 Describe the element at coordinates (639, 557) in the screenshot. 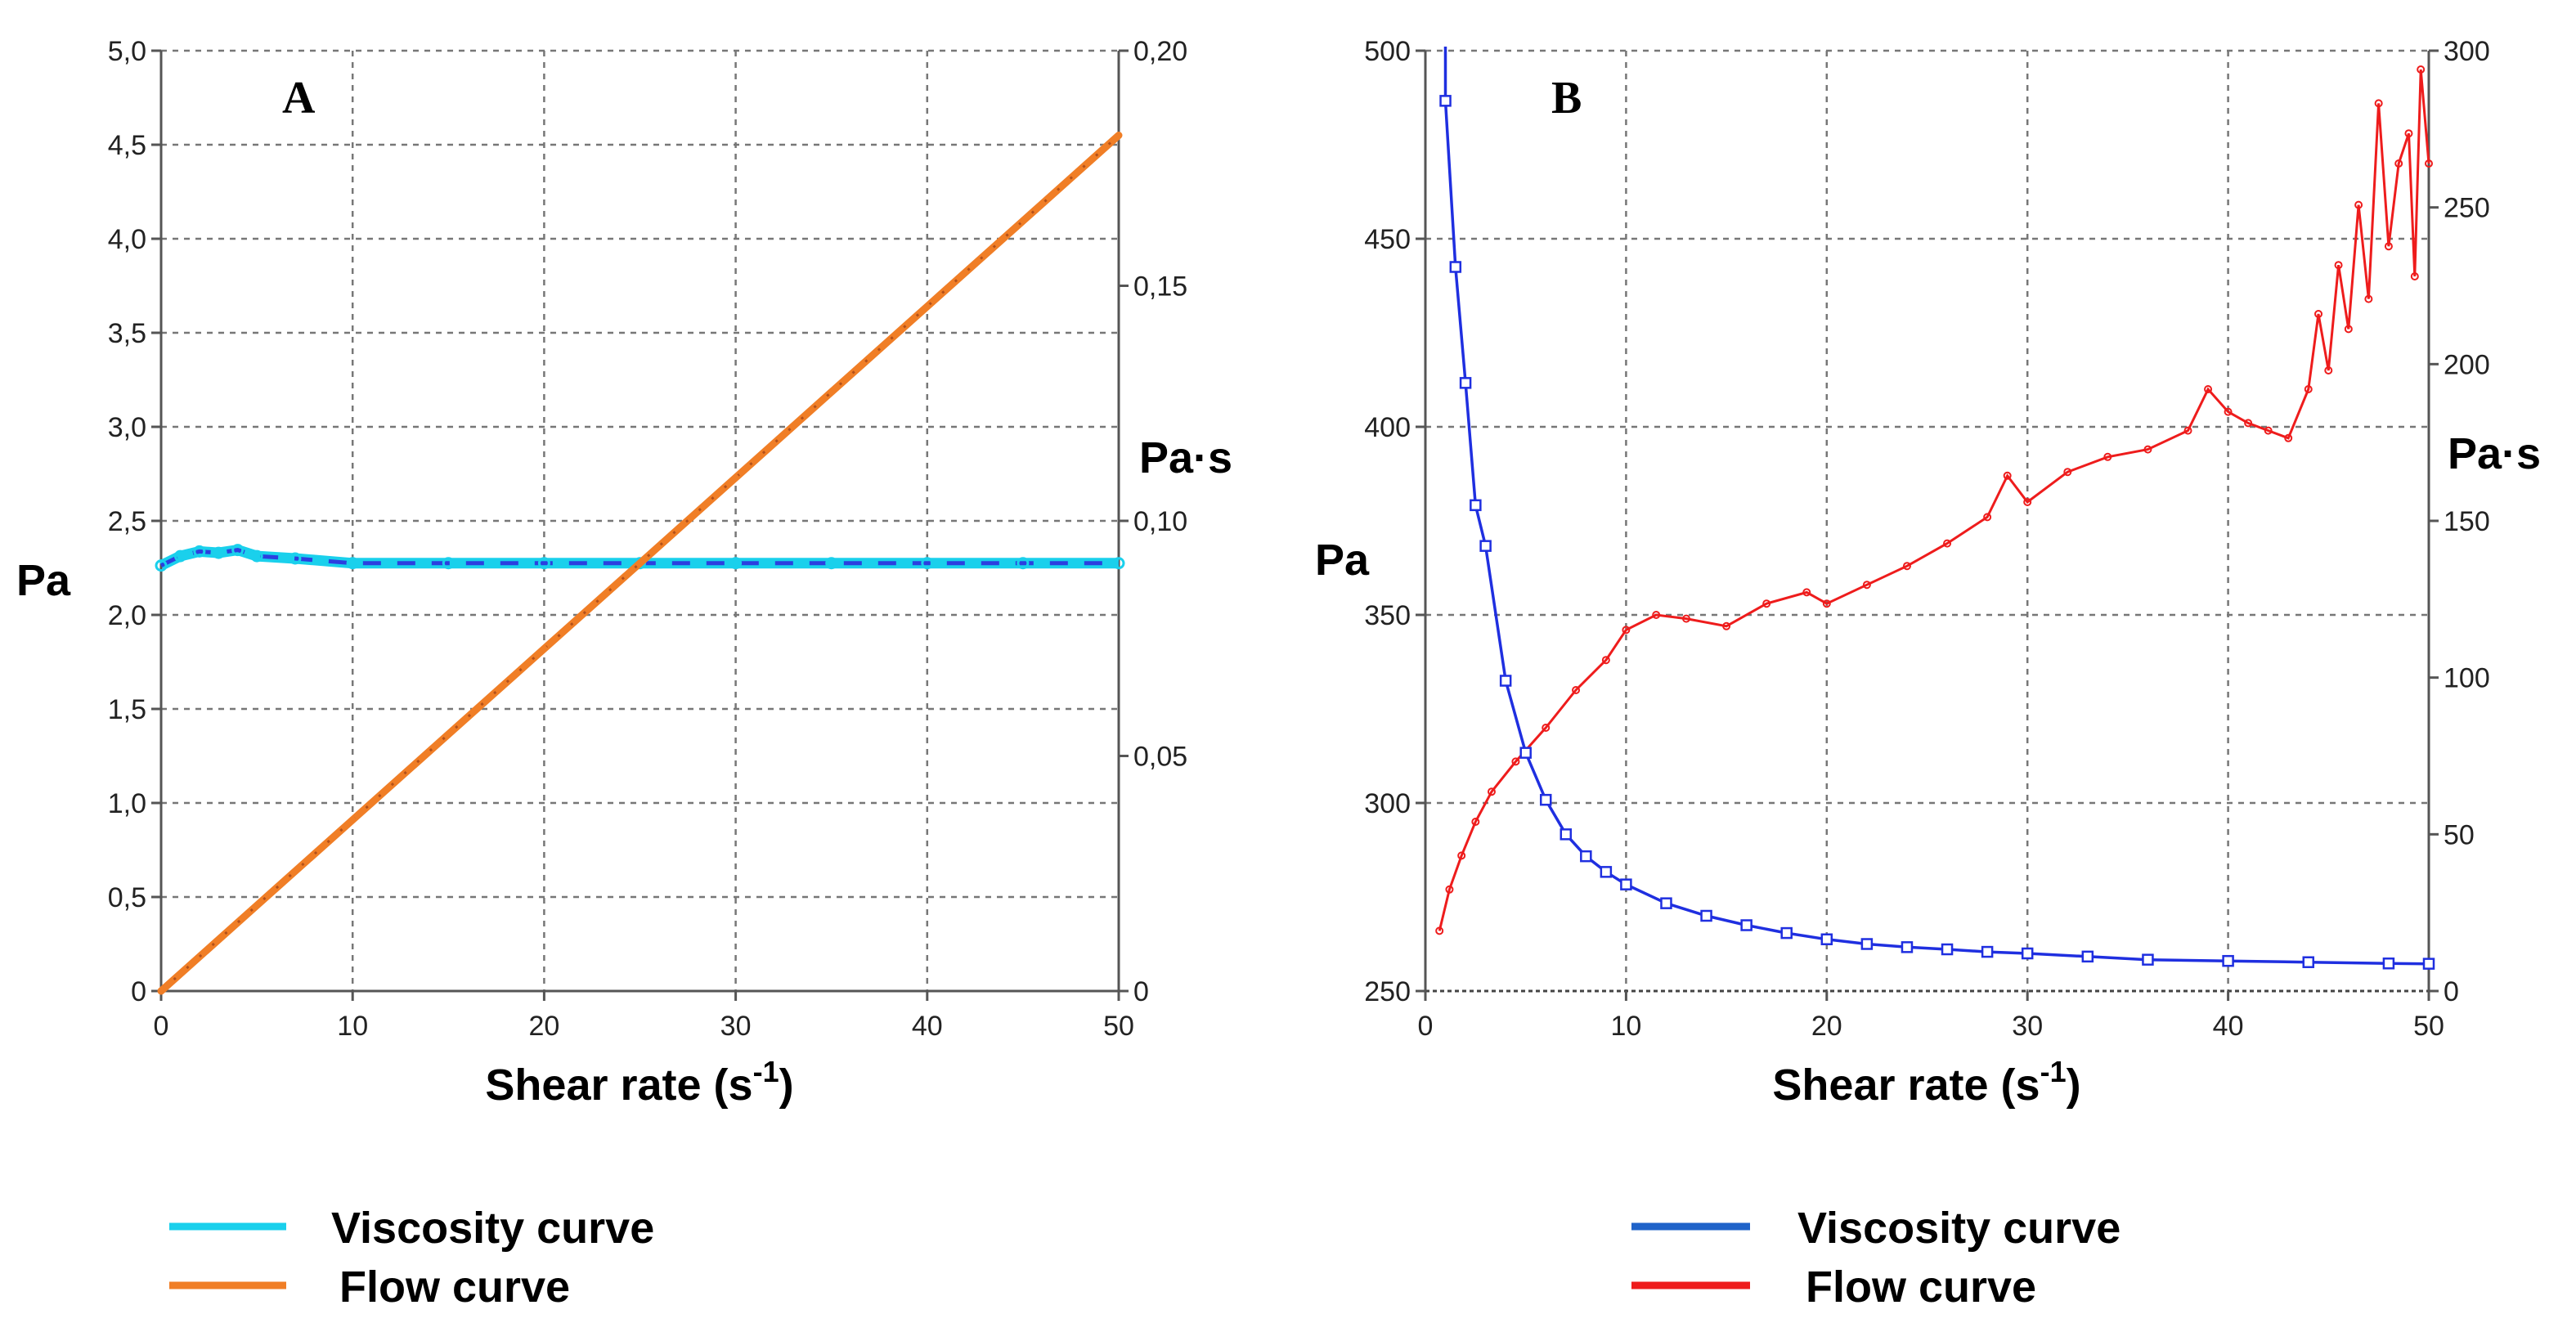

I see `viscosity-curve-inner-line` at that location.